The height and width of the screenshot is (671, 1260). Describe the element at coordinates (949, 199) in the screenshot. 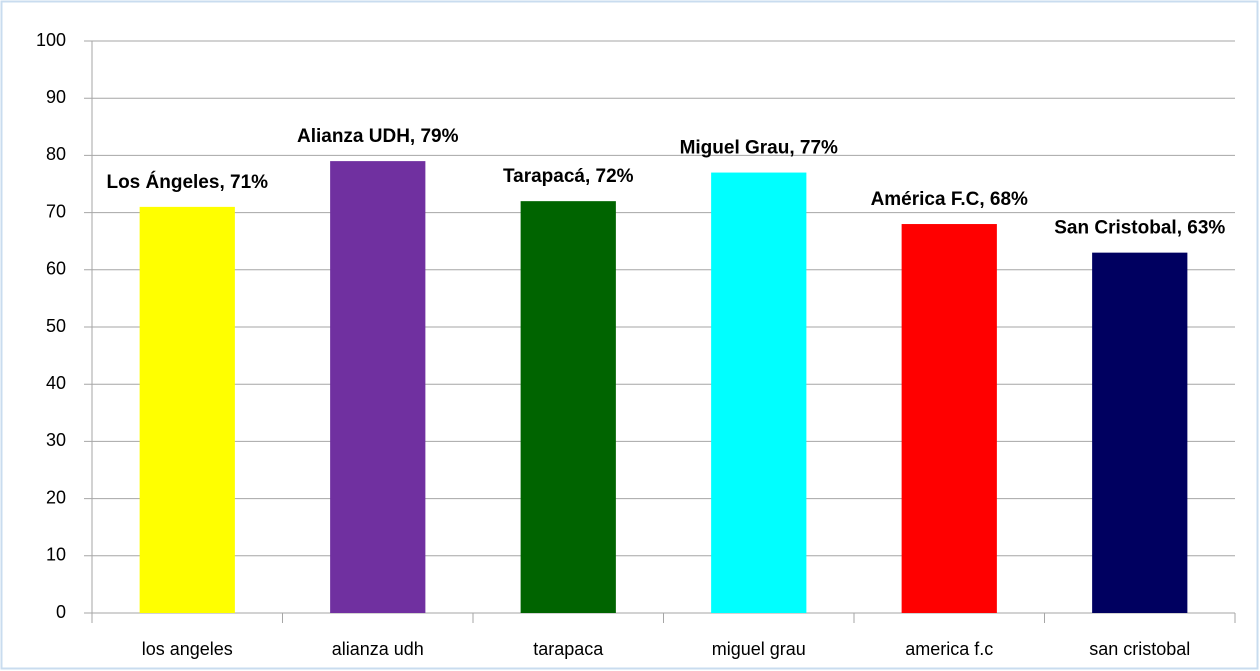

I see `data-label: América F.C, 68%` at that location.